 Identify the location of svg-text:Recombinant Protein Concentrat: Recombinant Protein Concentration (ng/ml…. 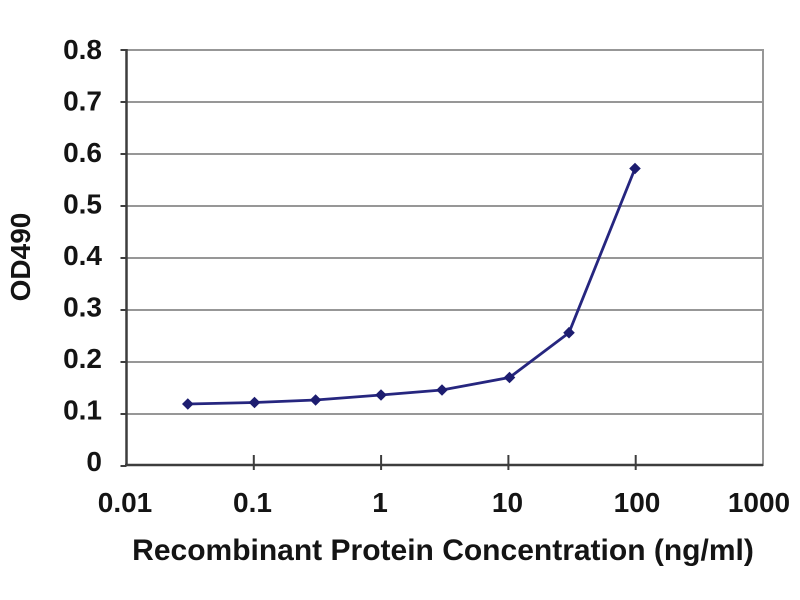
(443, 550).